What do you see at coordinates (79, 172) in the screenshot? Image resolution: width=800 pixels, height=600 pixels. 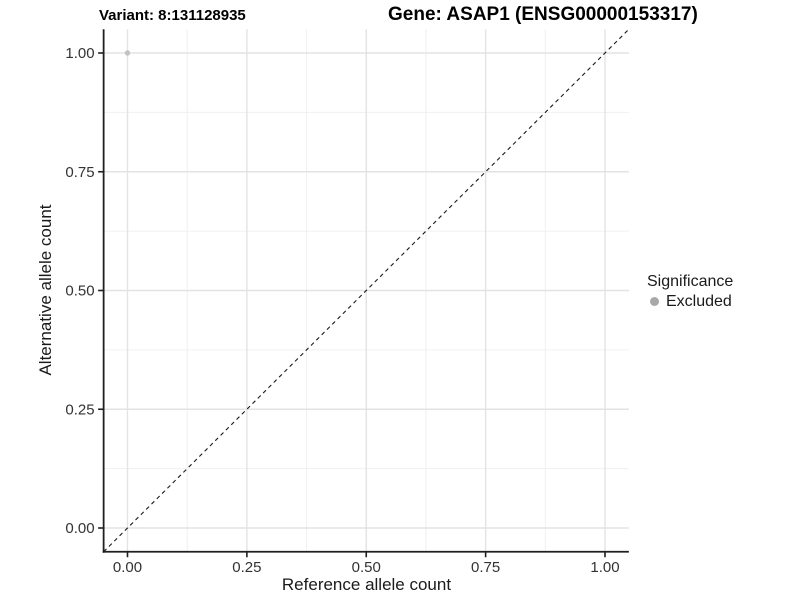 I see `y-tick-label: 0.75` at bounding box center [79, 172].